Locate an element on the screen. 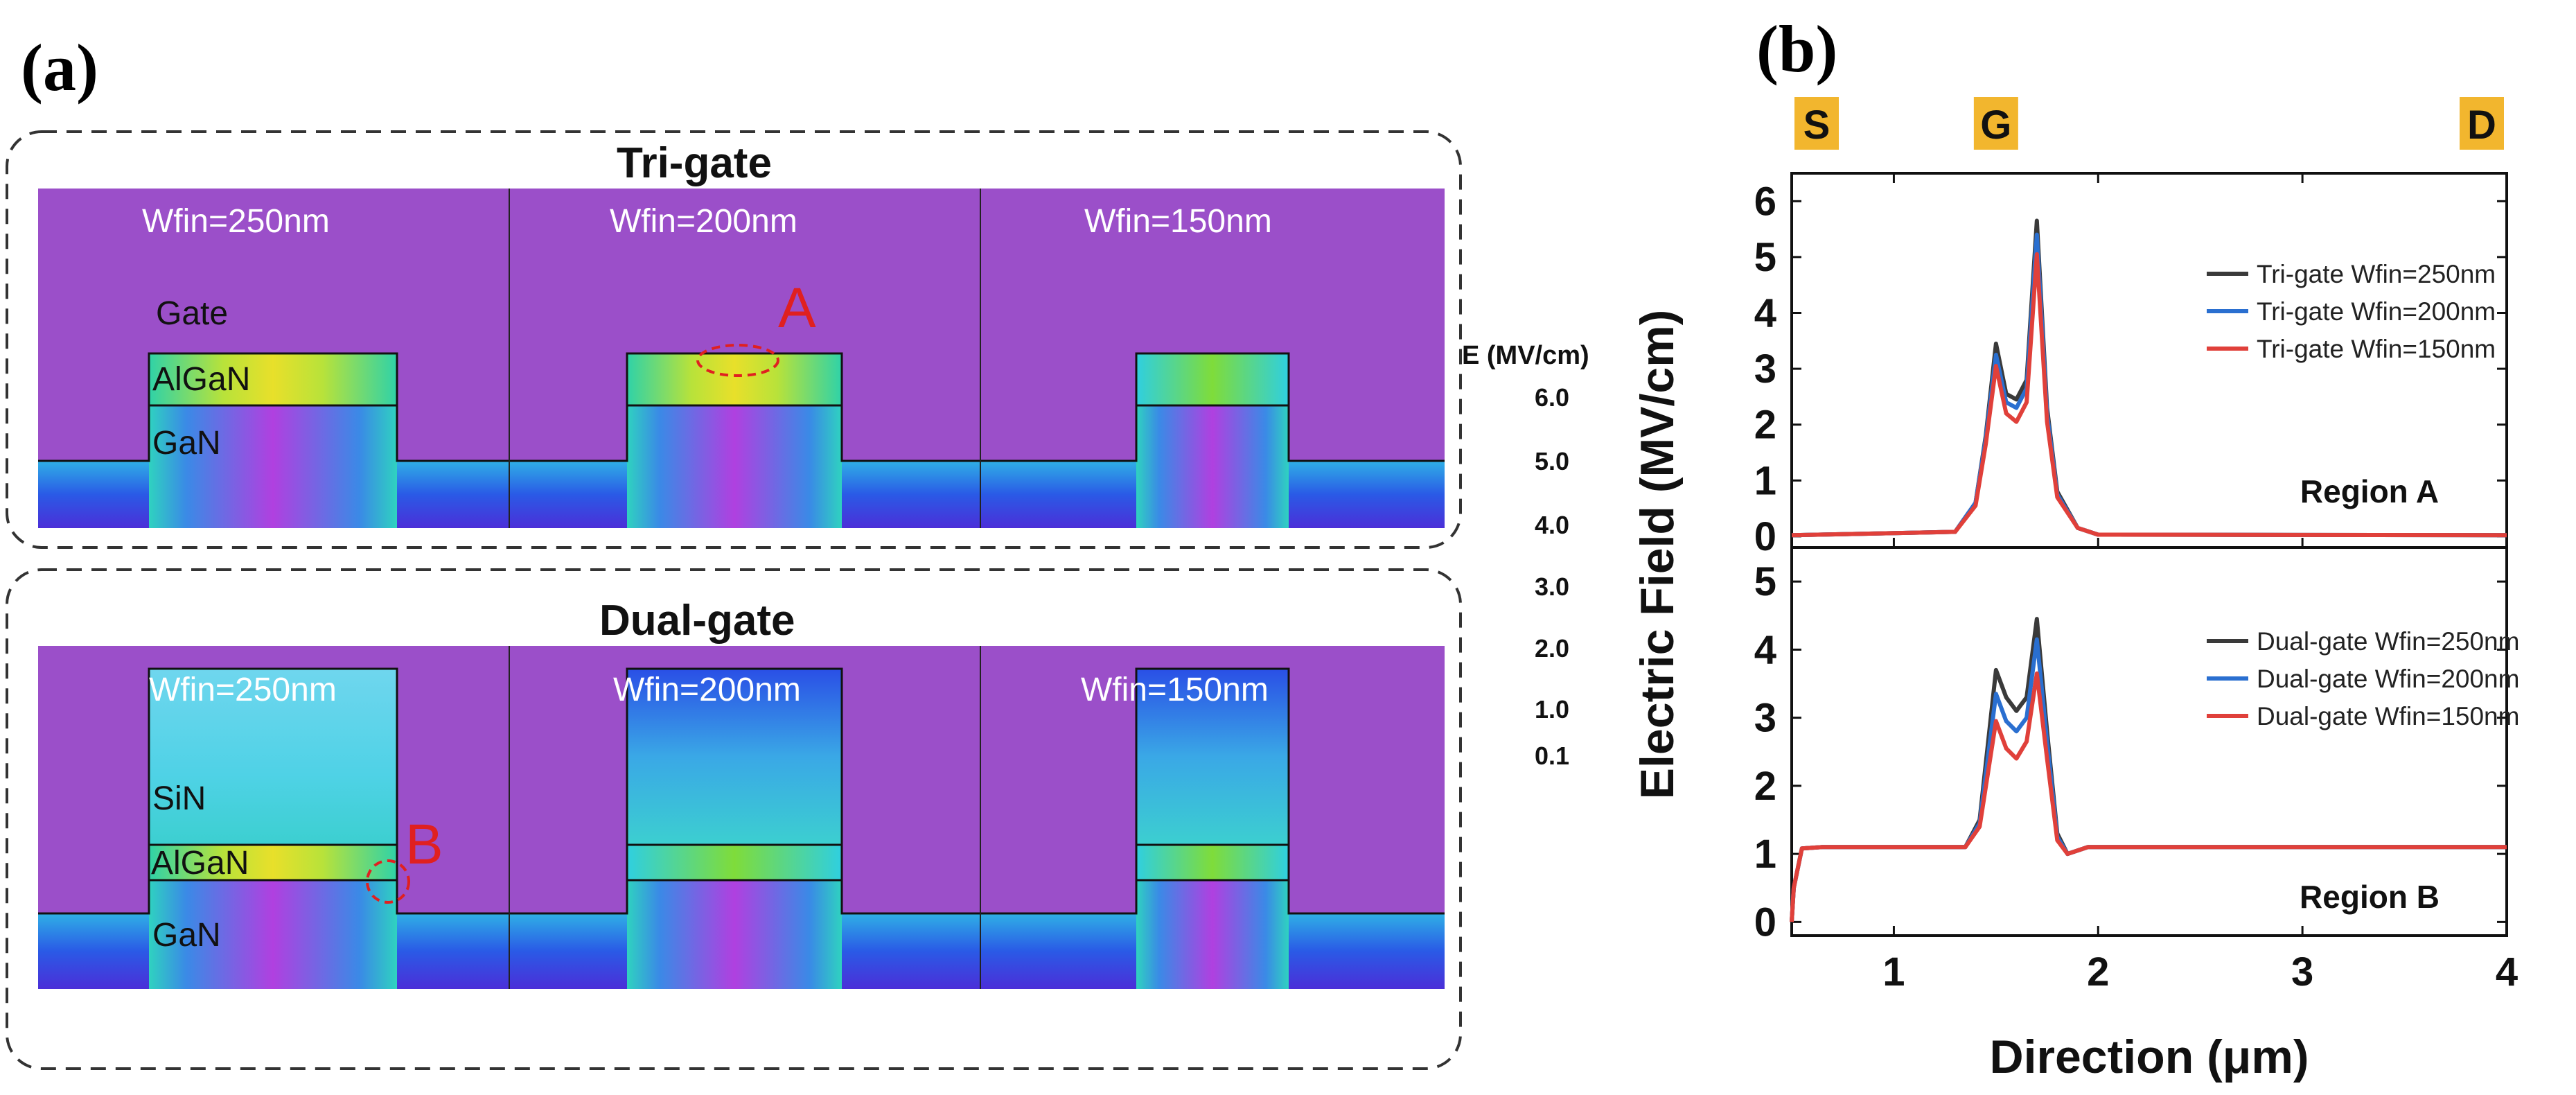  x-axis-label: Direction (μm) is located at coordinates (2149, 1057).